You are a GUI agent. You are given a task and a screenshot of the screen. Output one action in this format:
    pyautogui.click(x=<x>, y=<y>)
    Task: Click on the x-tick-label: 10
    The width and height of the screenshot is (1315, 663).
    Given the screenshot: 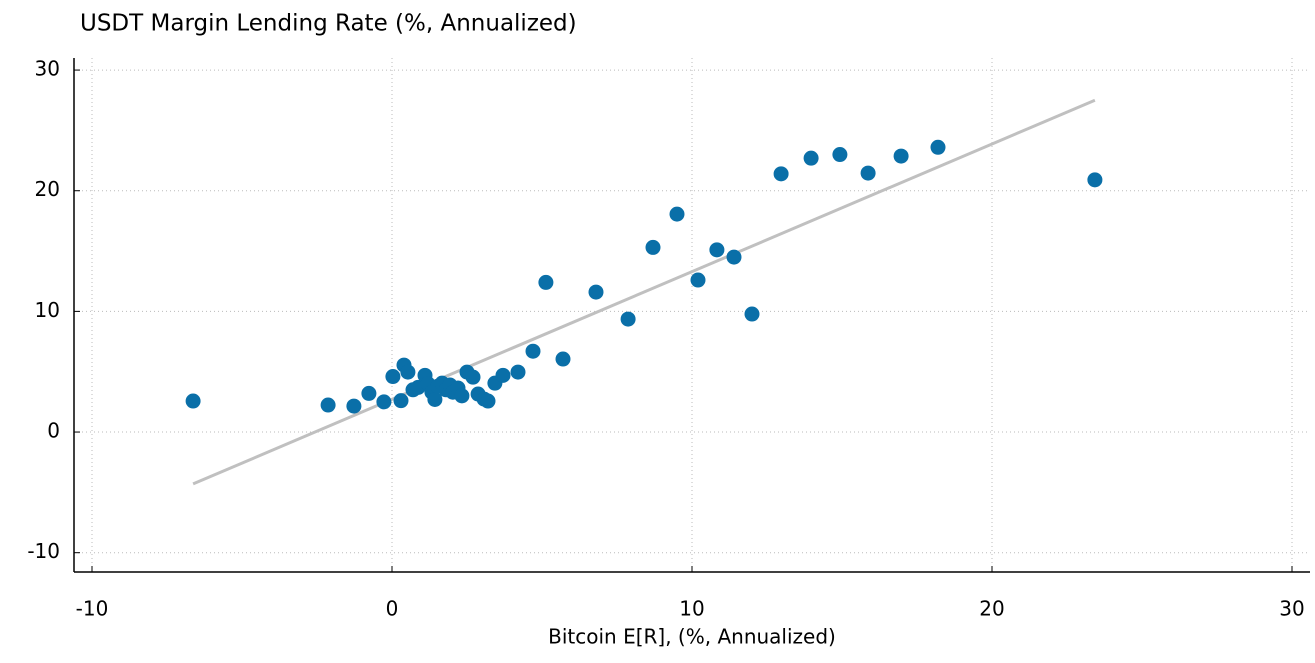 What is the action you would take?
    pyautogui.click(x=691, y=609)
    